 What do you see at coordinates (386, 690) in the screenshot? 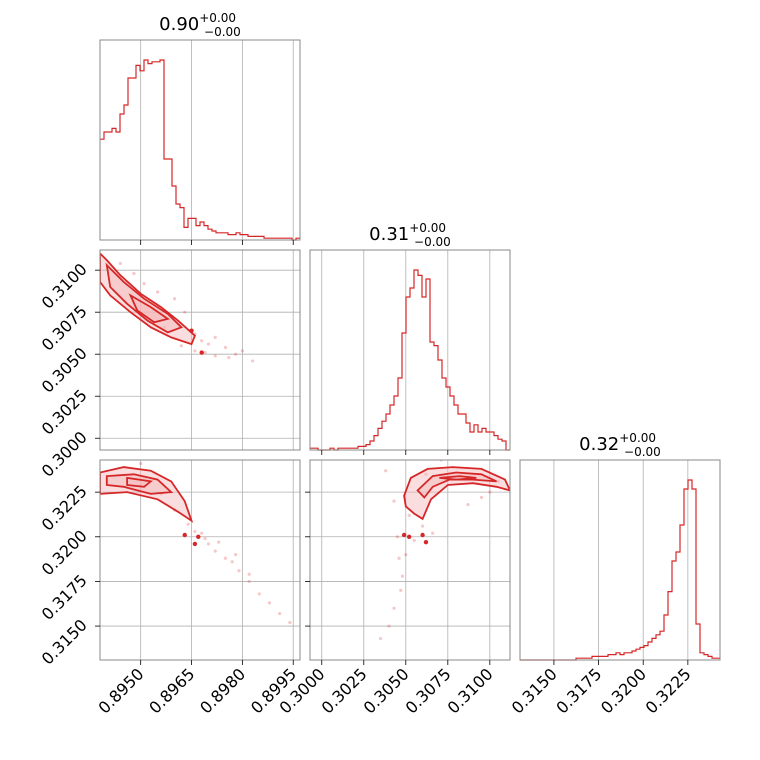
I see `xtick-label-p1: 0.3050` at bounding box center [386, 690].